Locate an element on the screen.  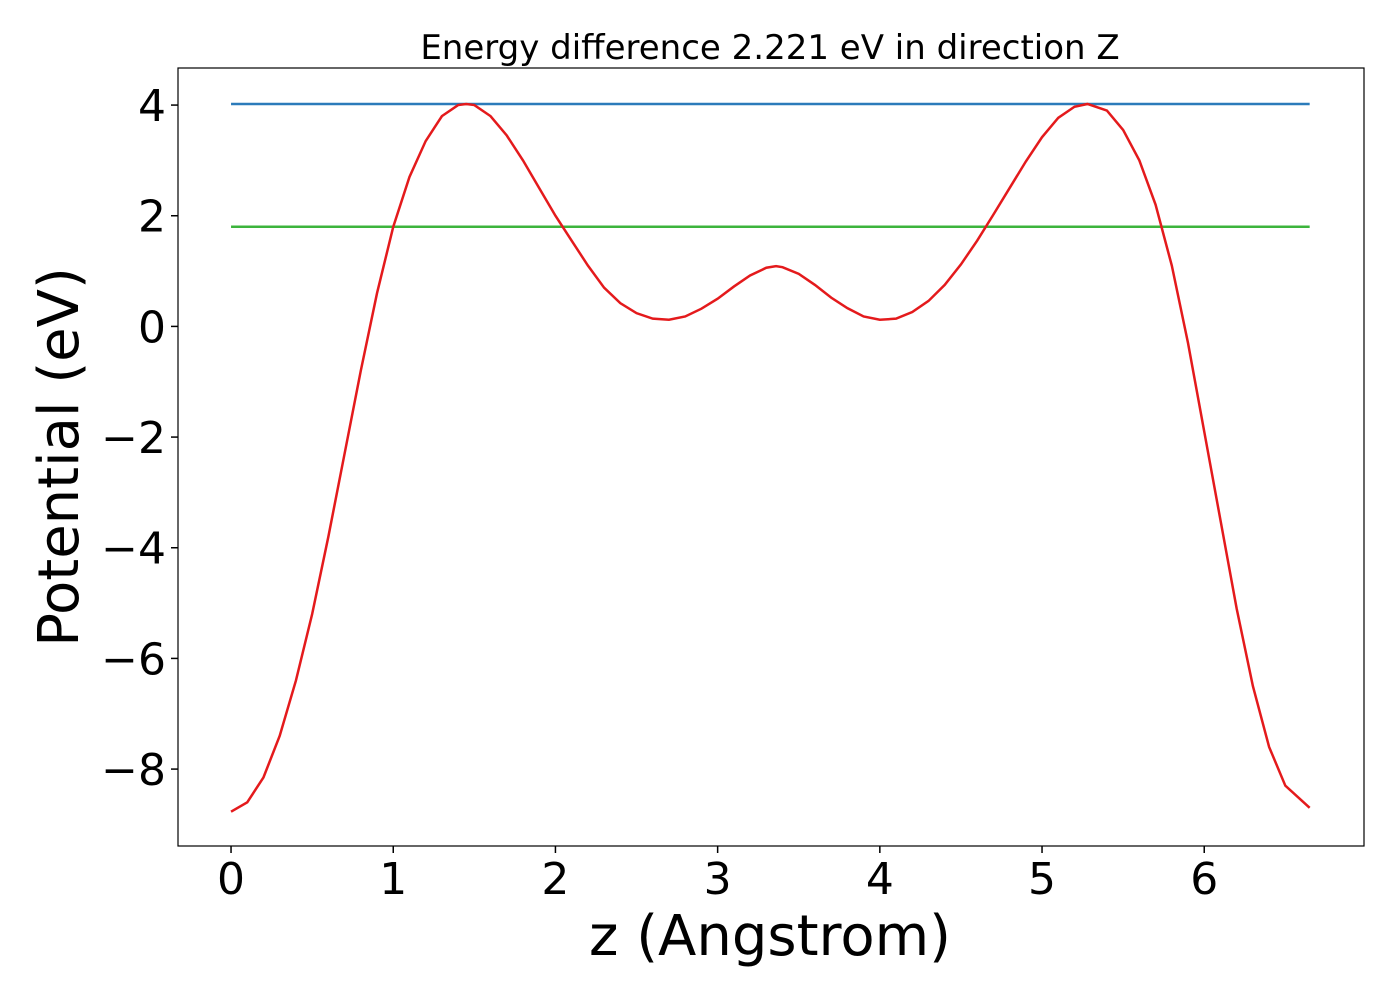
x-tick-label: 3 is located at coordinates (718, 879).